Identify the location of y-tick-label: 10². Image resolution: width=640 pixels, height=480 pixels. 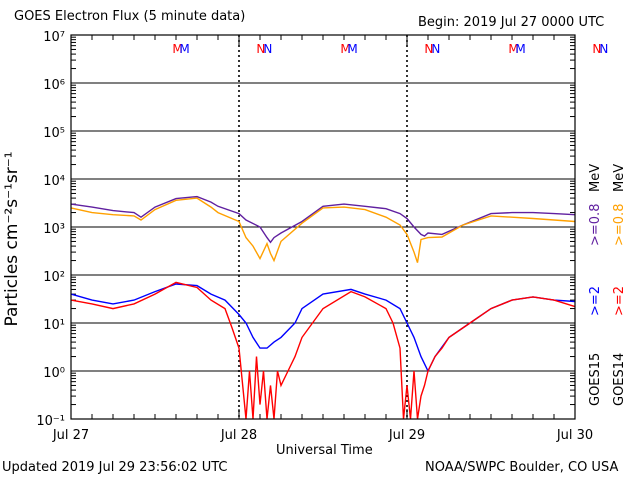
(54, 277).